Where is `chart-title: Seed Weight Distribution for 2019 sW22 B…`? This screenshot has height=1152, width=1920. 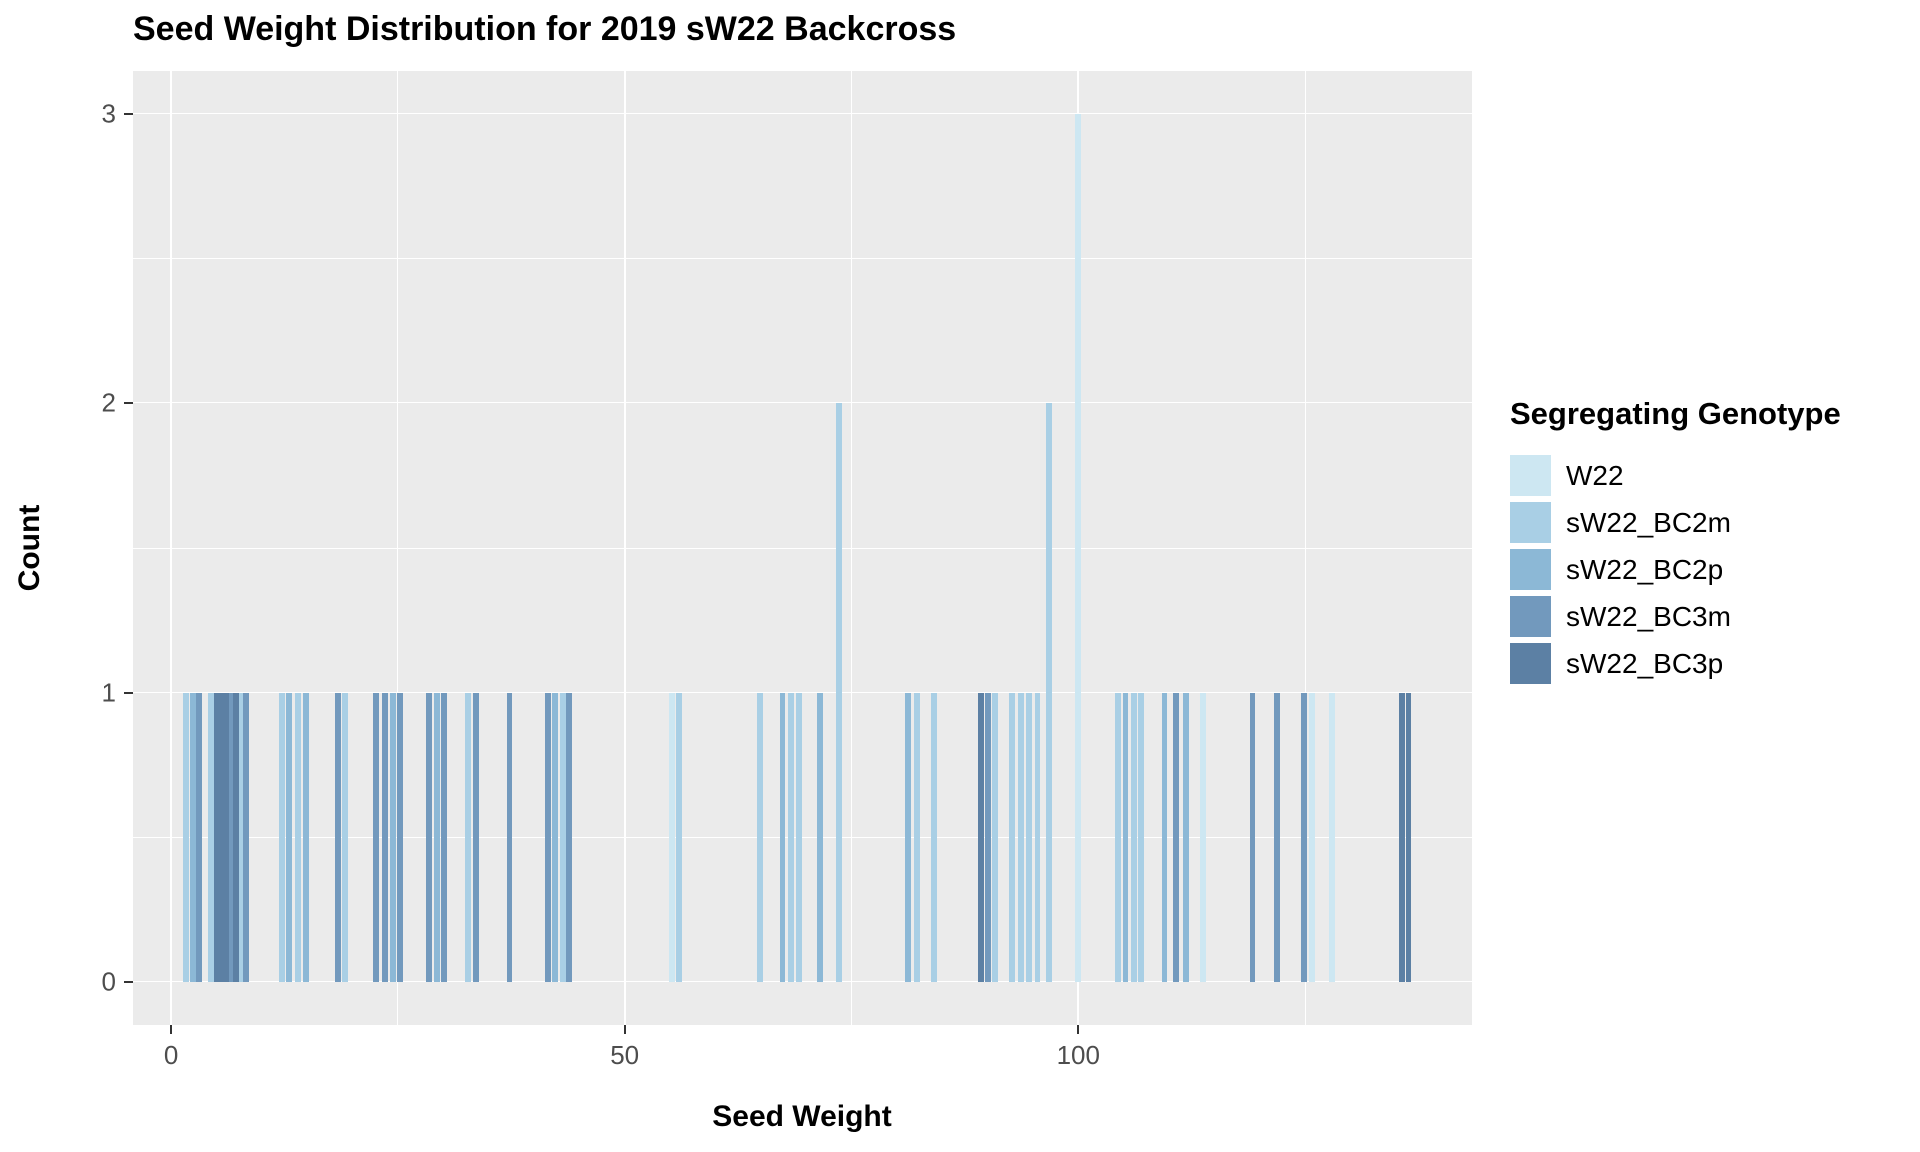
chart-title: Seed Weight Distribution for 2019 sW22 B… is located at coordinates (545, 29).